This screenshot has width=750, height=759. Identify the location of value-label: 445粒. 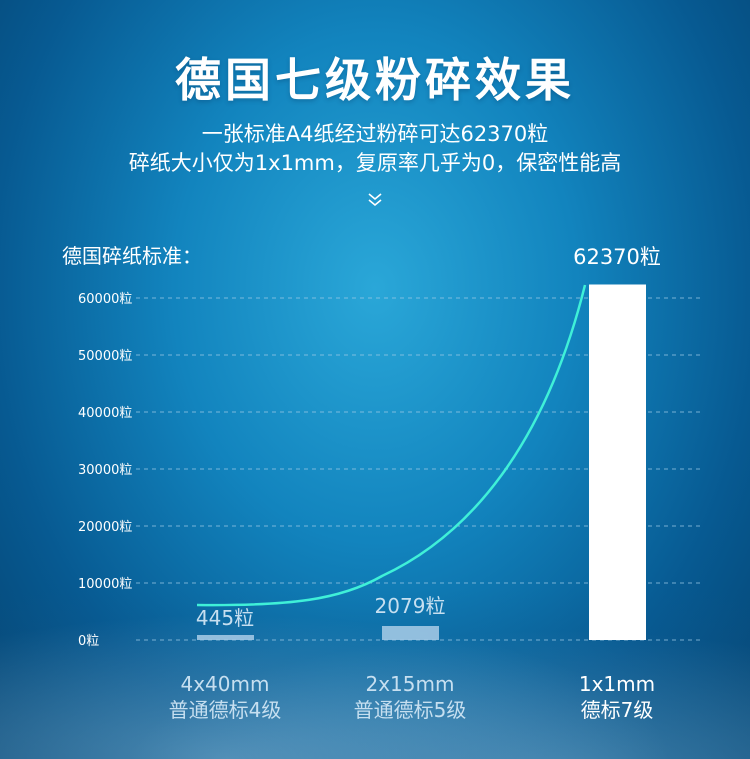
(225, 618).